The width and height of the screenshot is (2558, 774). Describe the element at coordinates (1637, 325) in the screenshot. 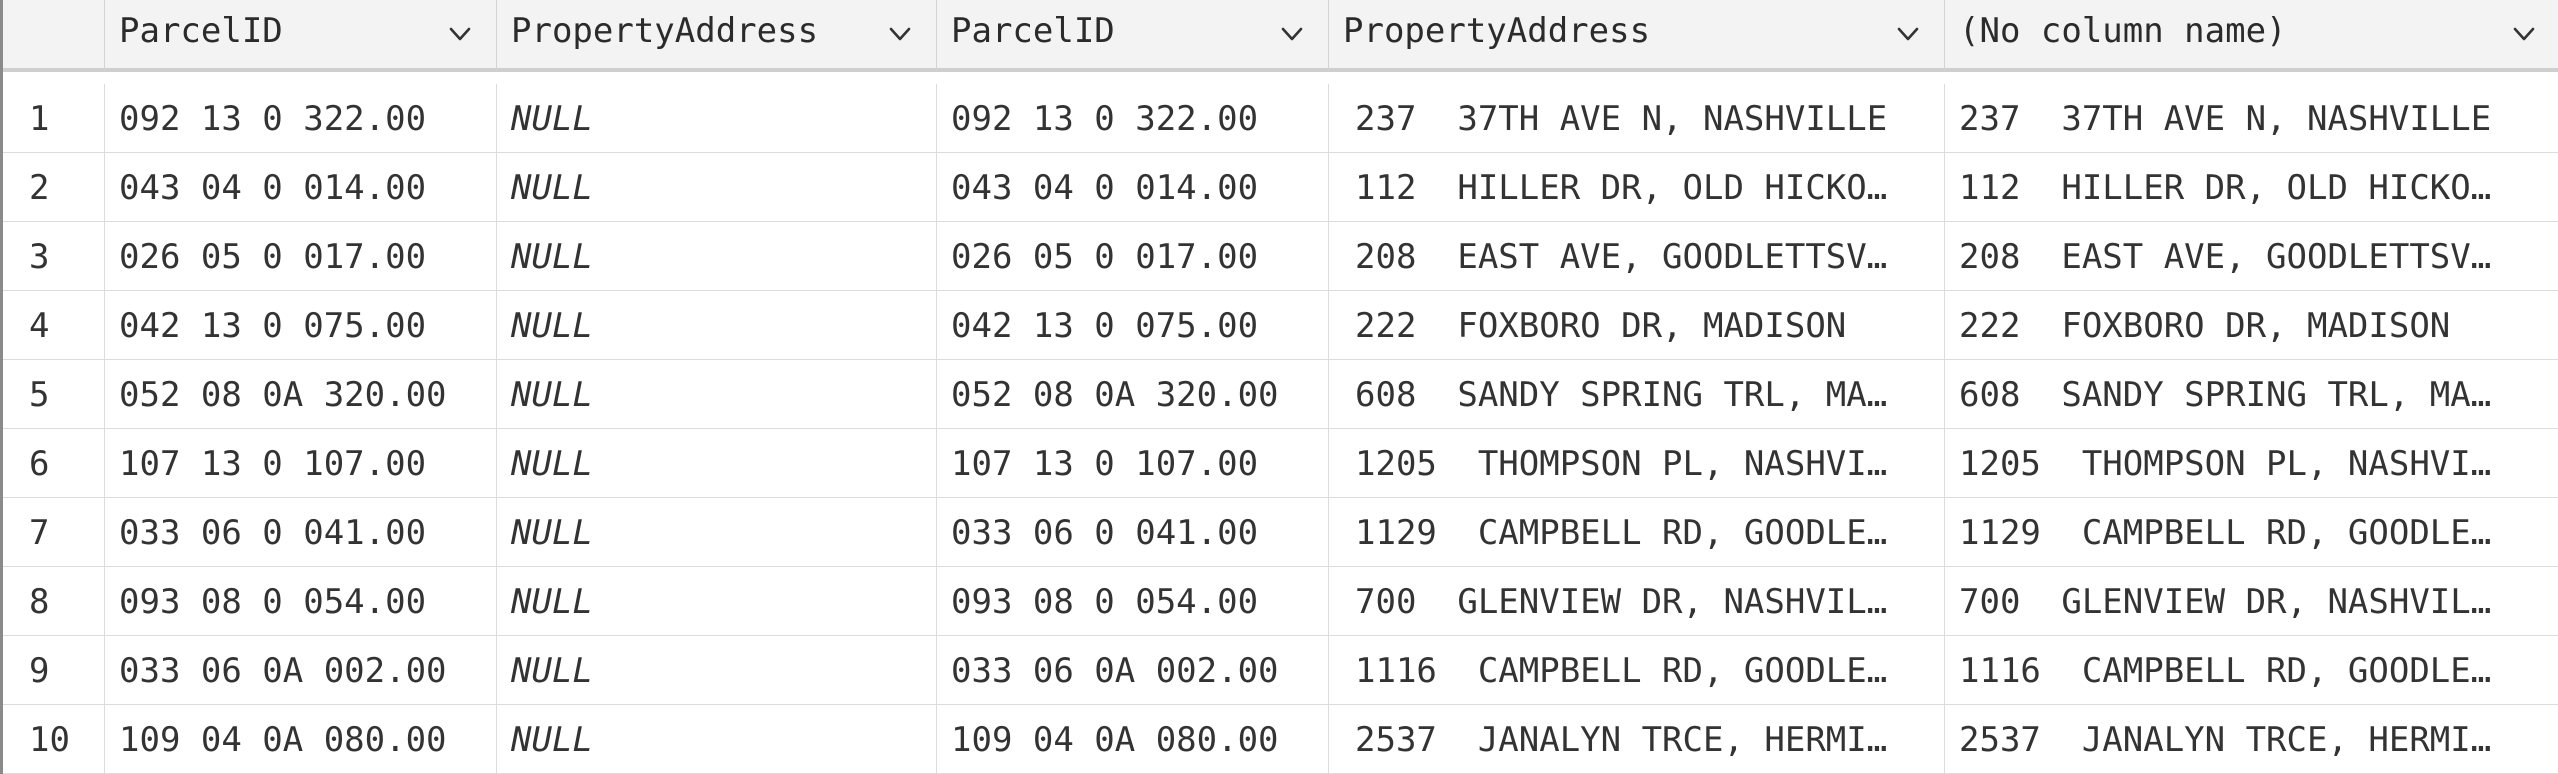

I see `propertyaddress-match-cell: 222 FOXBORO DR, MADISON` at that location.